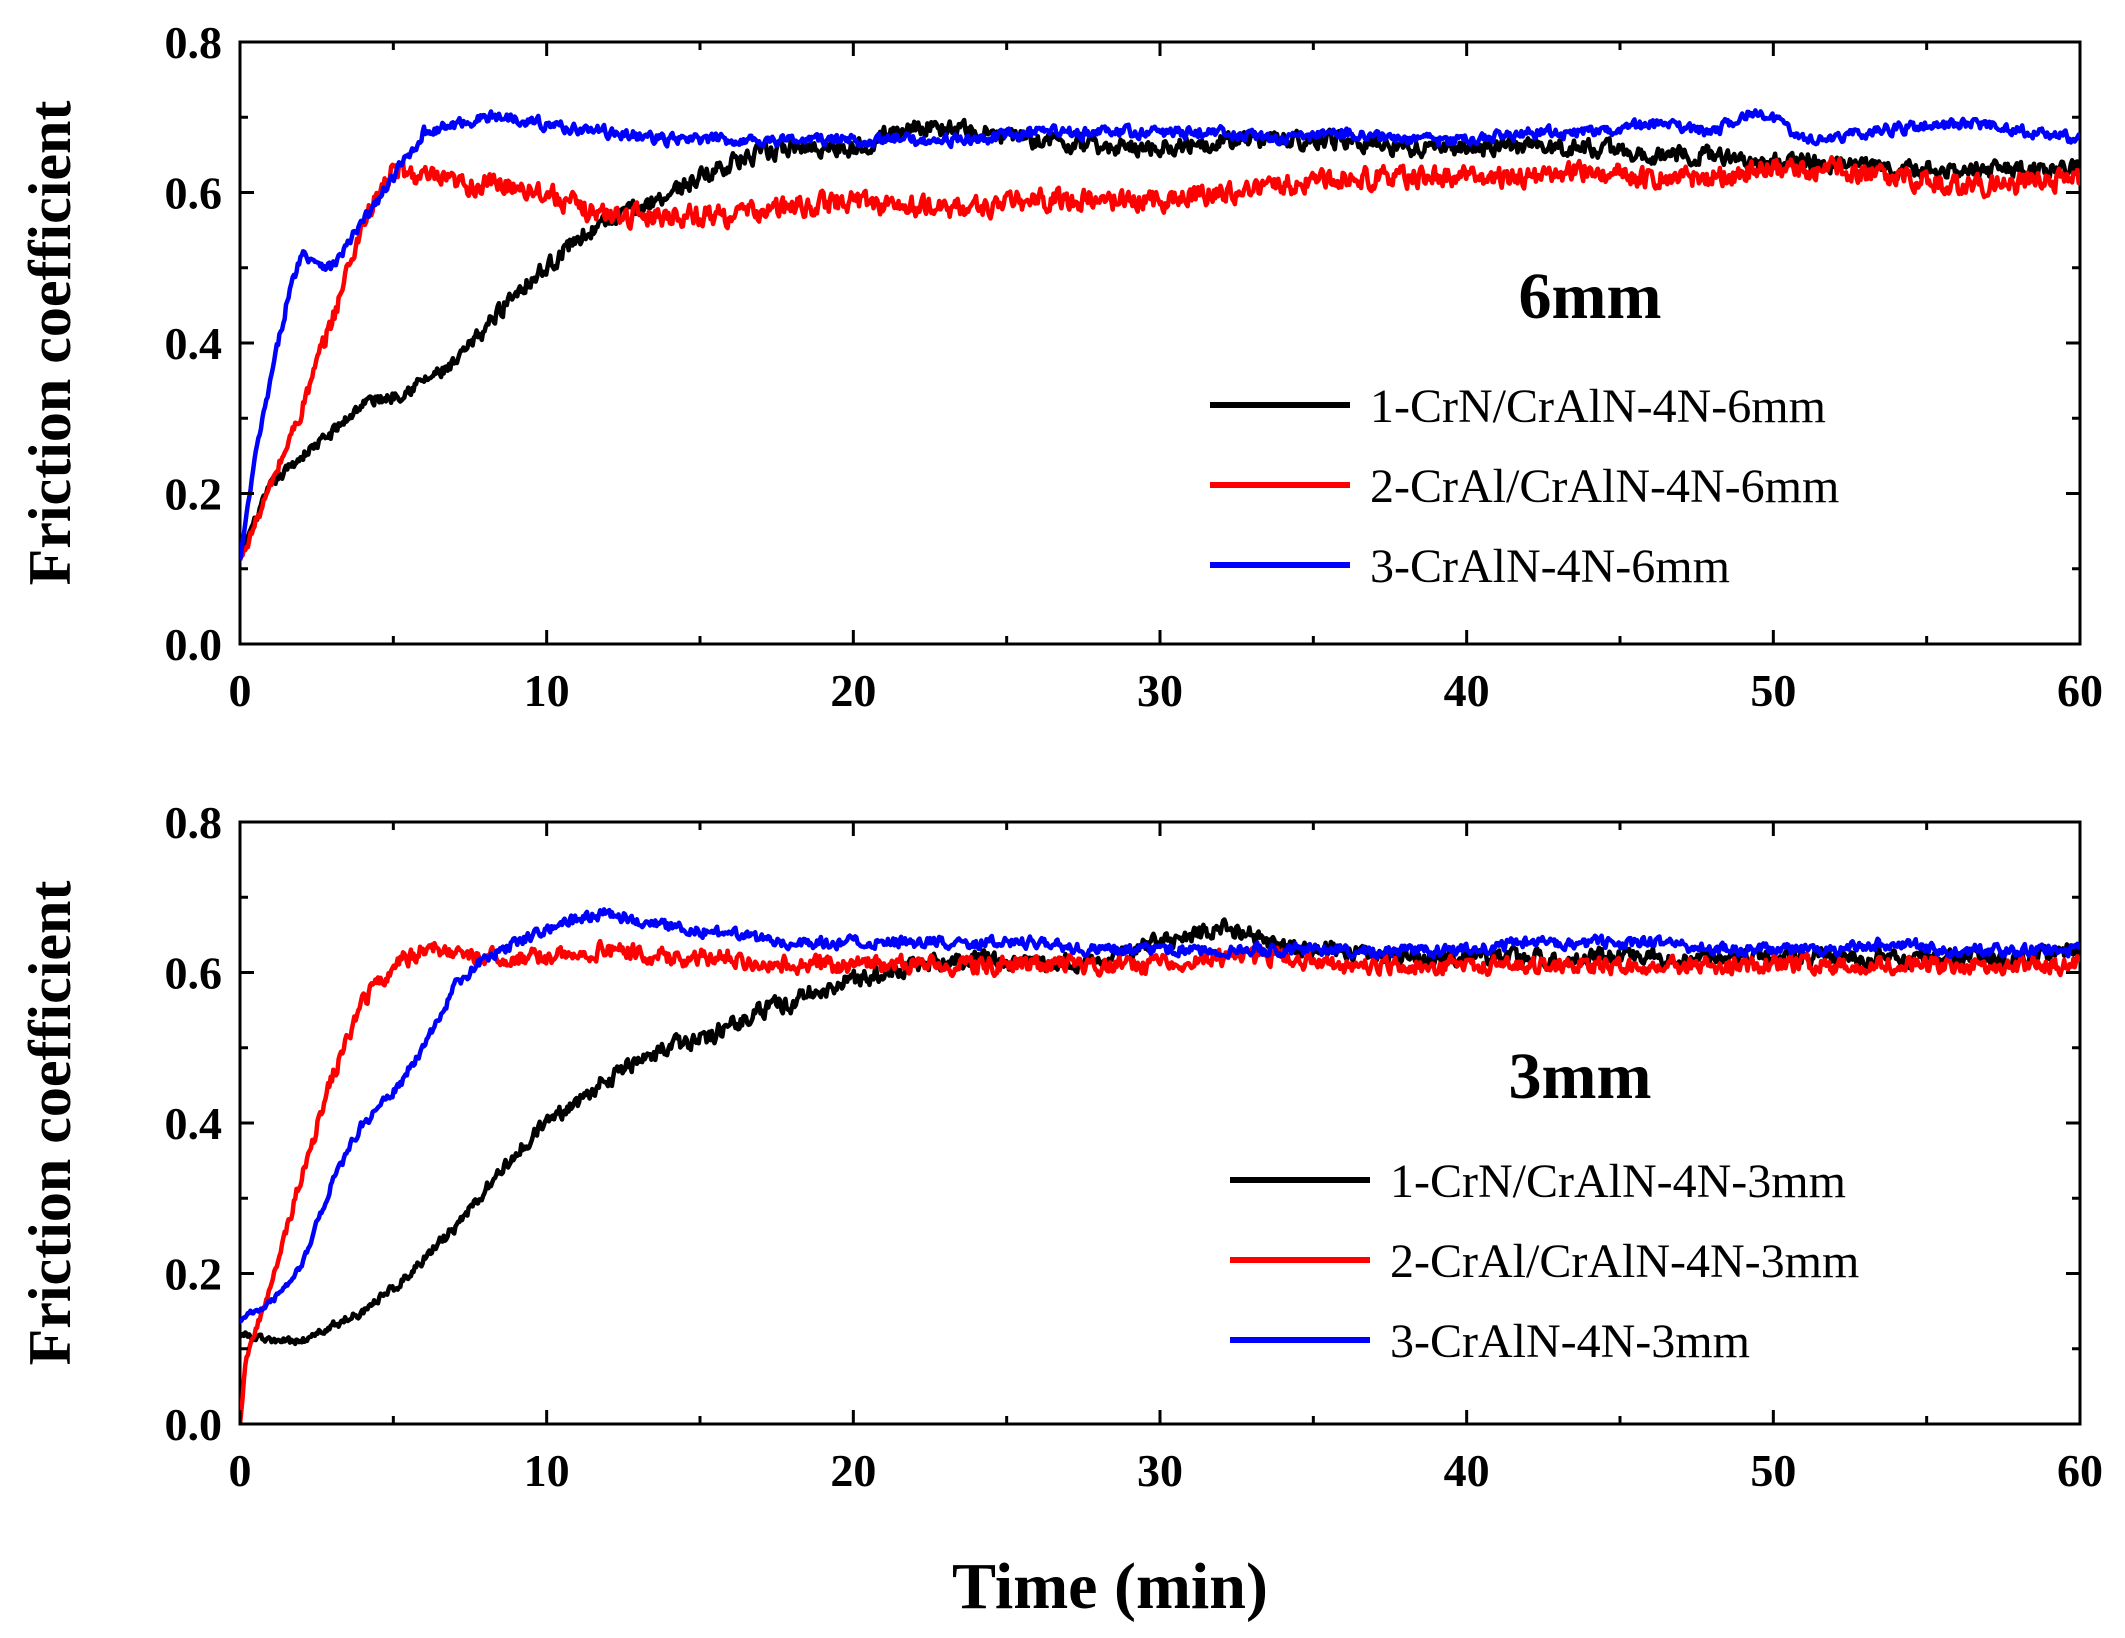  Describe the element at coordinates (1580, 1076) in the screenshot. I see `panel-label: 3mm` at that location.